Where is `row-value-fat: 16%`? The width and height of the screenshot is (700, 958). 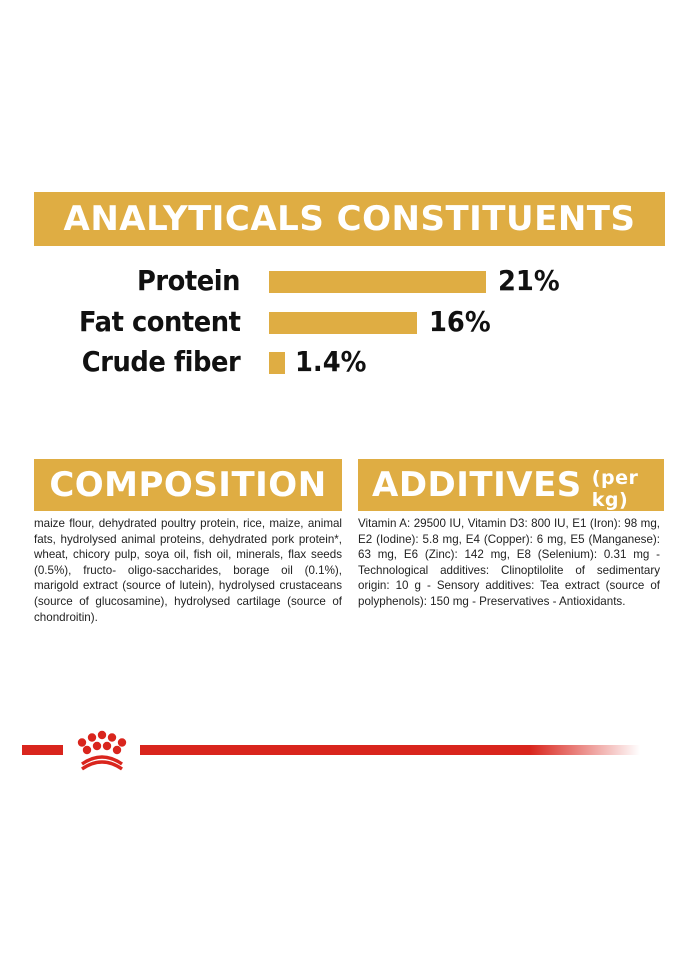
row-value-fat: 16% is located at coordinates (460, 321).